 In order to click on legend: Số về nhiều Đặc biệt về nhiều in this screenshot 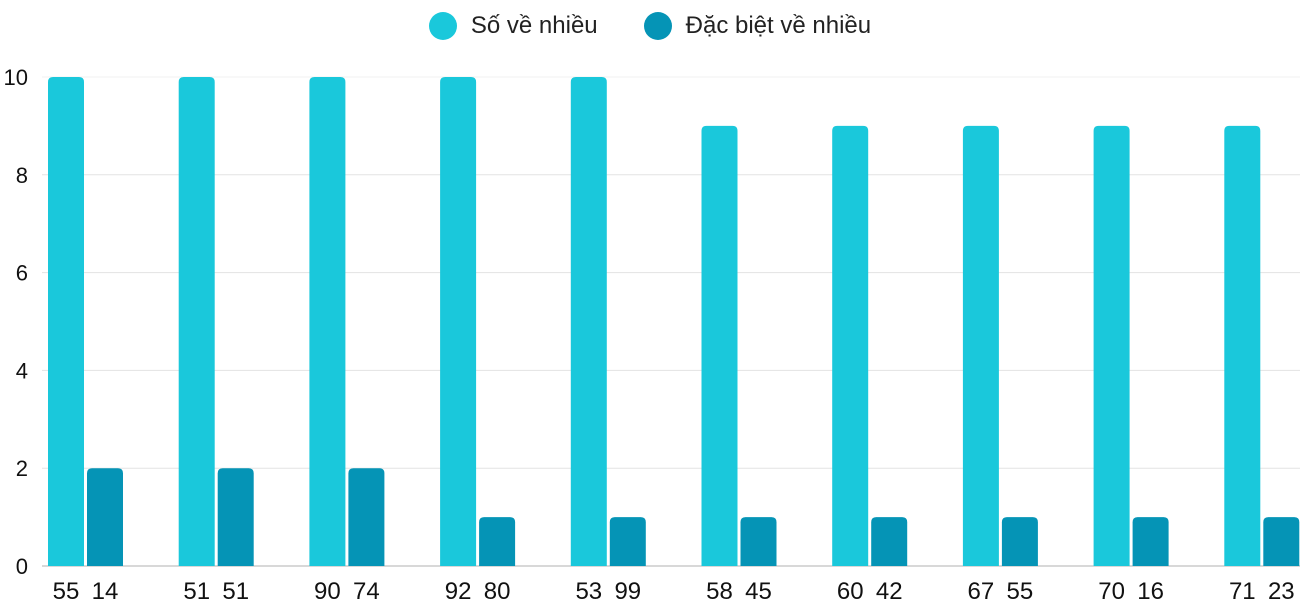, I will do `click(650, 26)`.